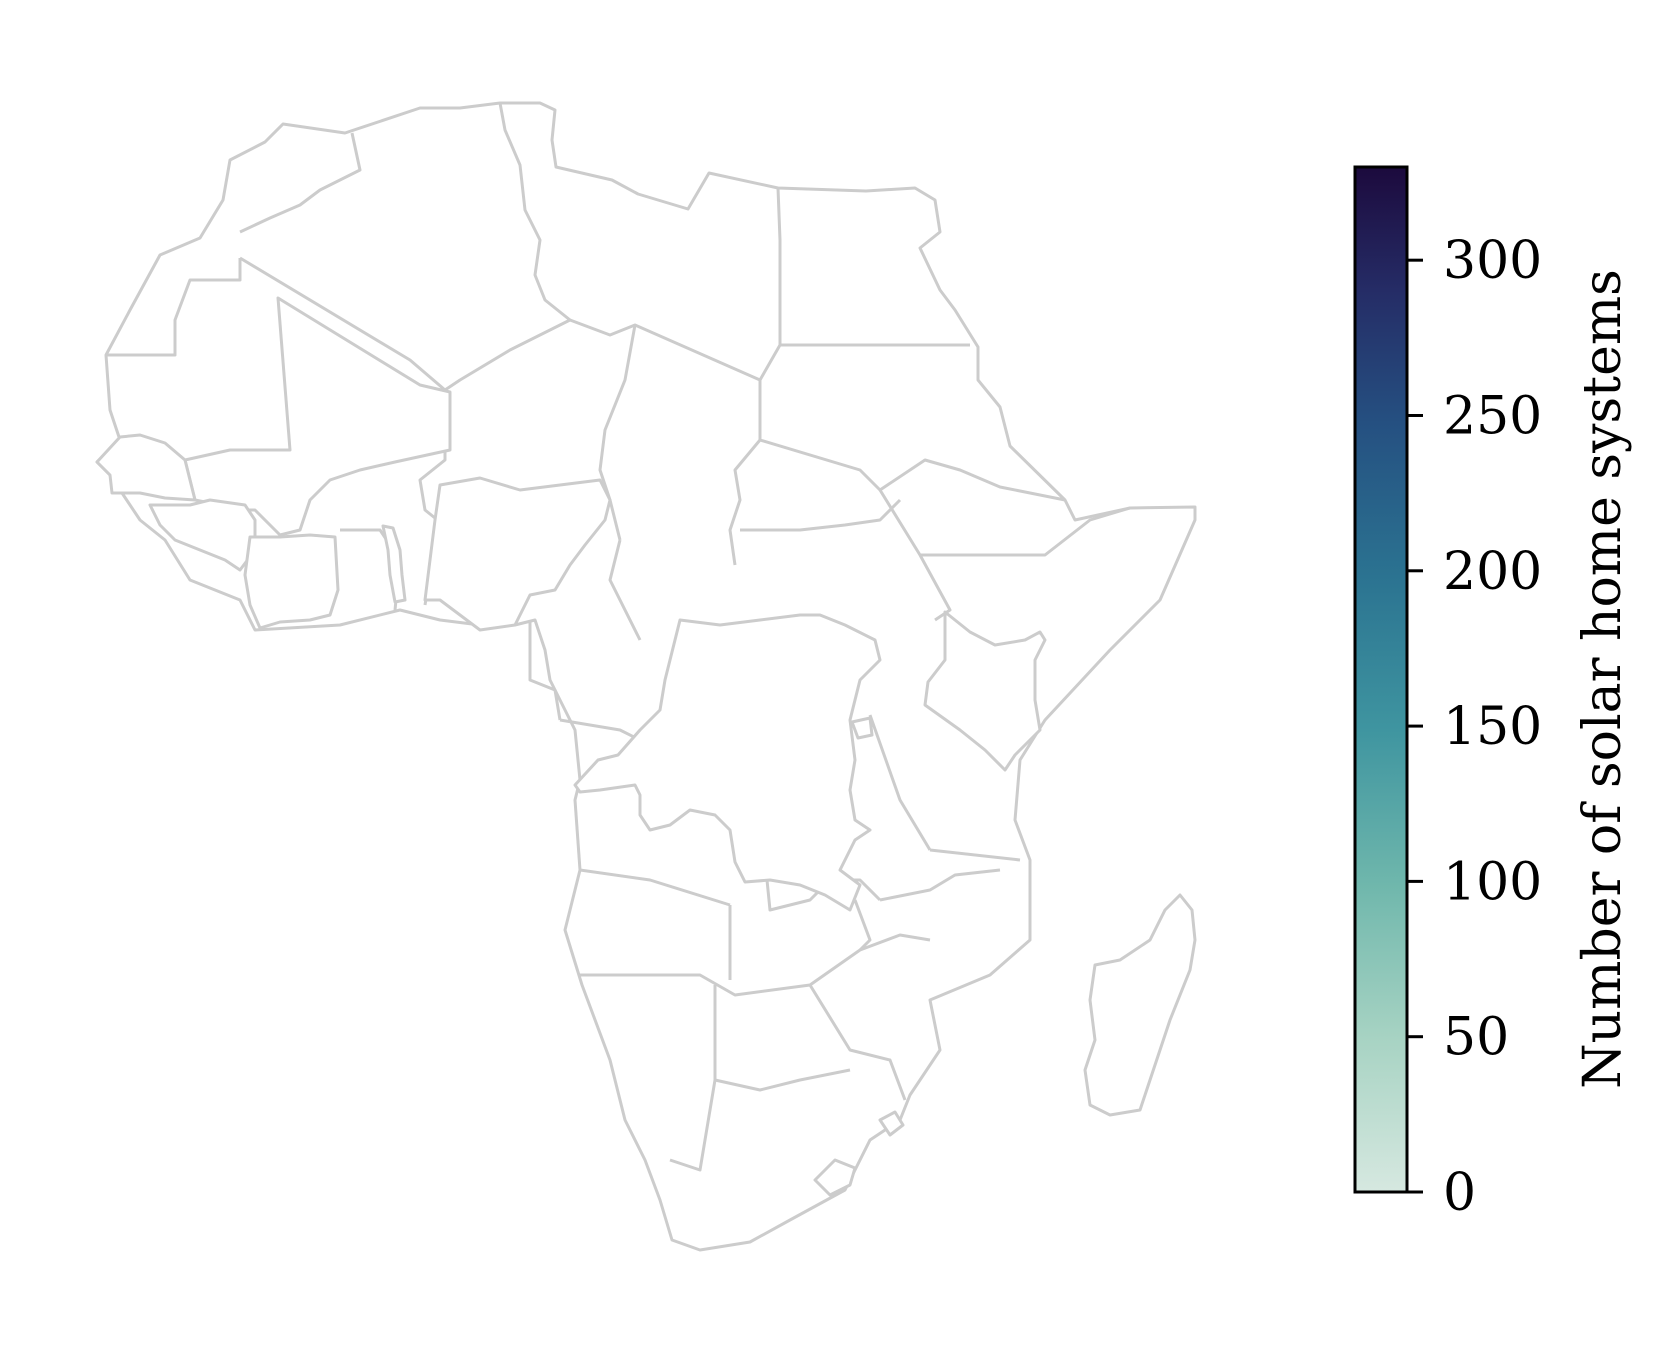  Describe the element at coordinates (891, 1123) in the screenshot. I see `swaziland` at that location.